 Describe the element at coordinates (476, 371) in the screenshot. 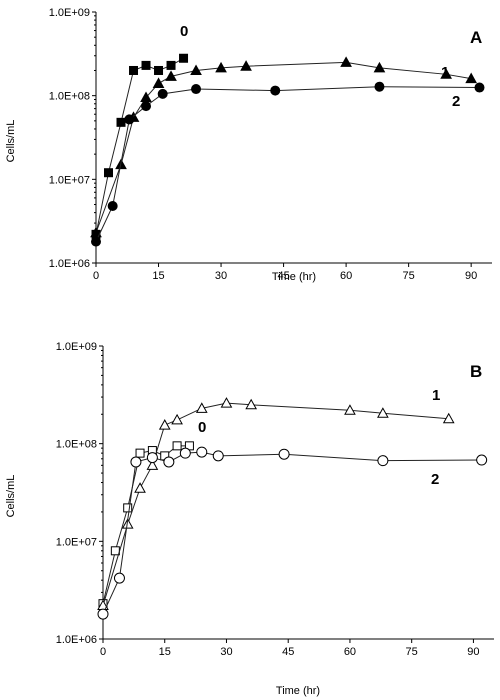

I see `panel-label: B` at that location.